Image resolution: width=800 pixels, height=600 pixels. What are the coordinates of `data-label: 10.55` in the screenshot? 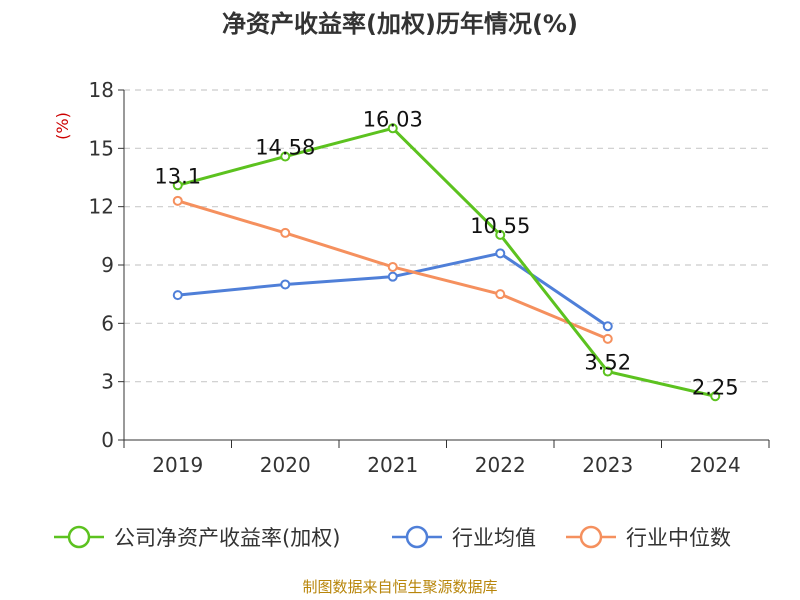 It's located at (500, 226).